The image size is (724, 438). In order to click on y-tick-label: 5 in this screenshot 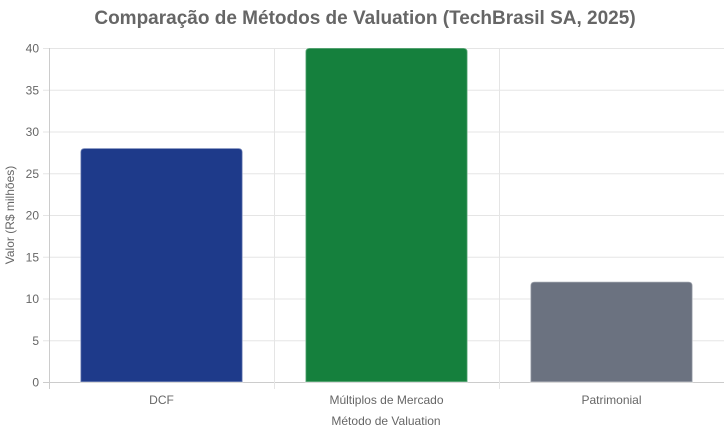, I will do `click(35, 341)`.